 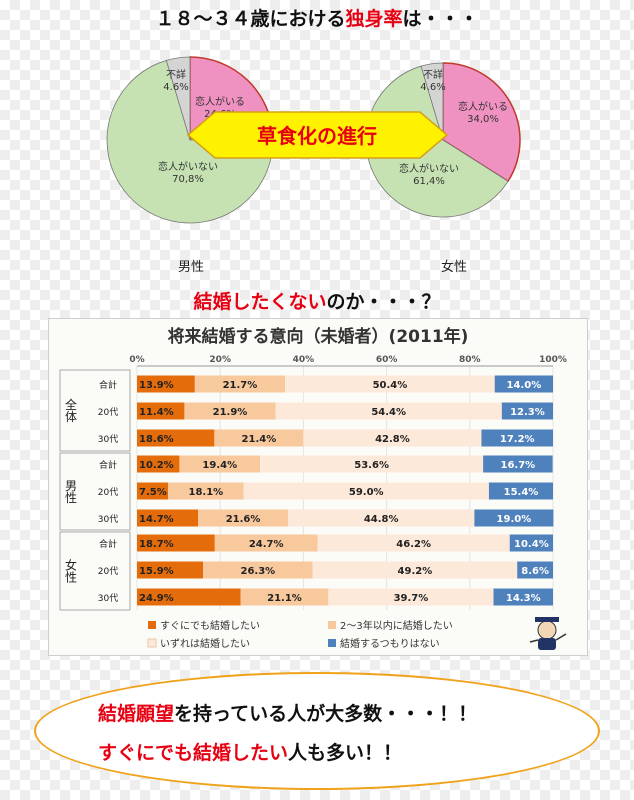 What do you see at coordinates (220, 101) in the screenshot?
I see `pie-slice-label: 恋人がいる` at bounding box center [220, 101].